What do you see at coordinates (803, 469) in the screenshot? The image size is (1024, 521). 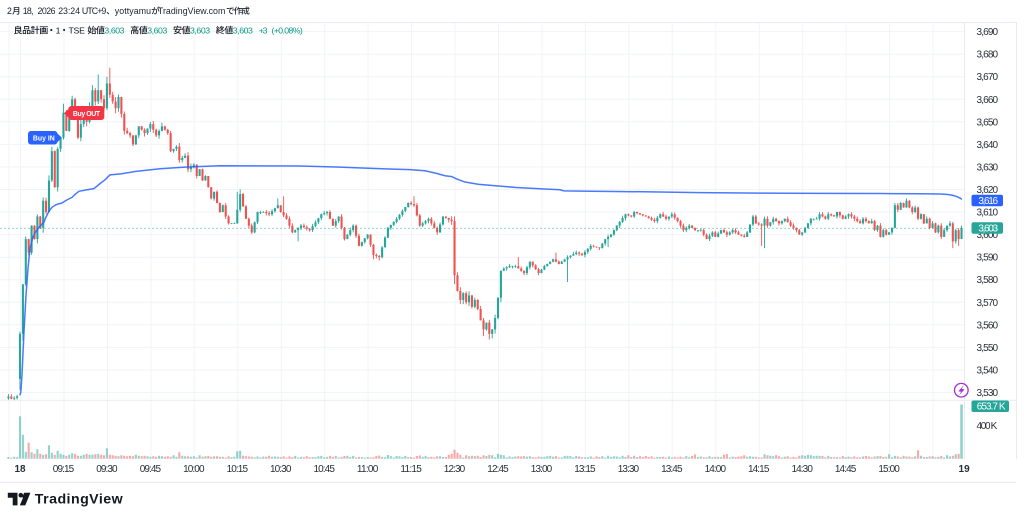 I see `svg-text: 14:30` at bounding box center [803, 469].